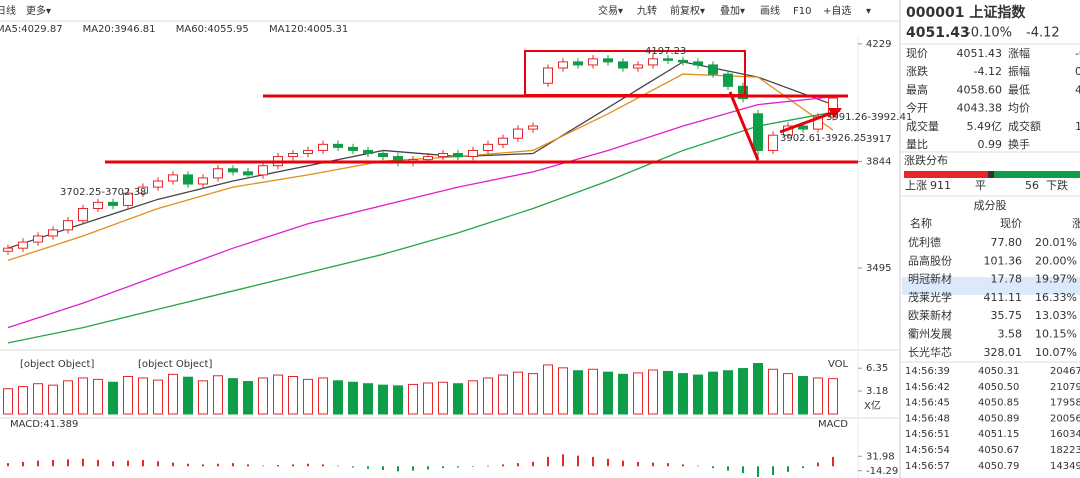 The width and height of the screenshot is (1080, 478). What do you see at coordinates (44, 424) in the screenshot?
I see `macd-legend: MACD:41.389` at bounding box center [44, 424].